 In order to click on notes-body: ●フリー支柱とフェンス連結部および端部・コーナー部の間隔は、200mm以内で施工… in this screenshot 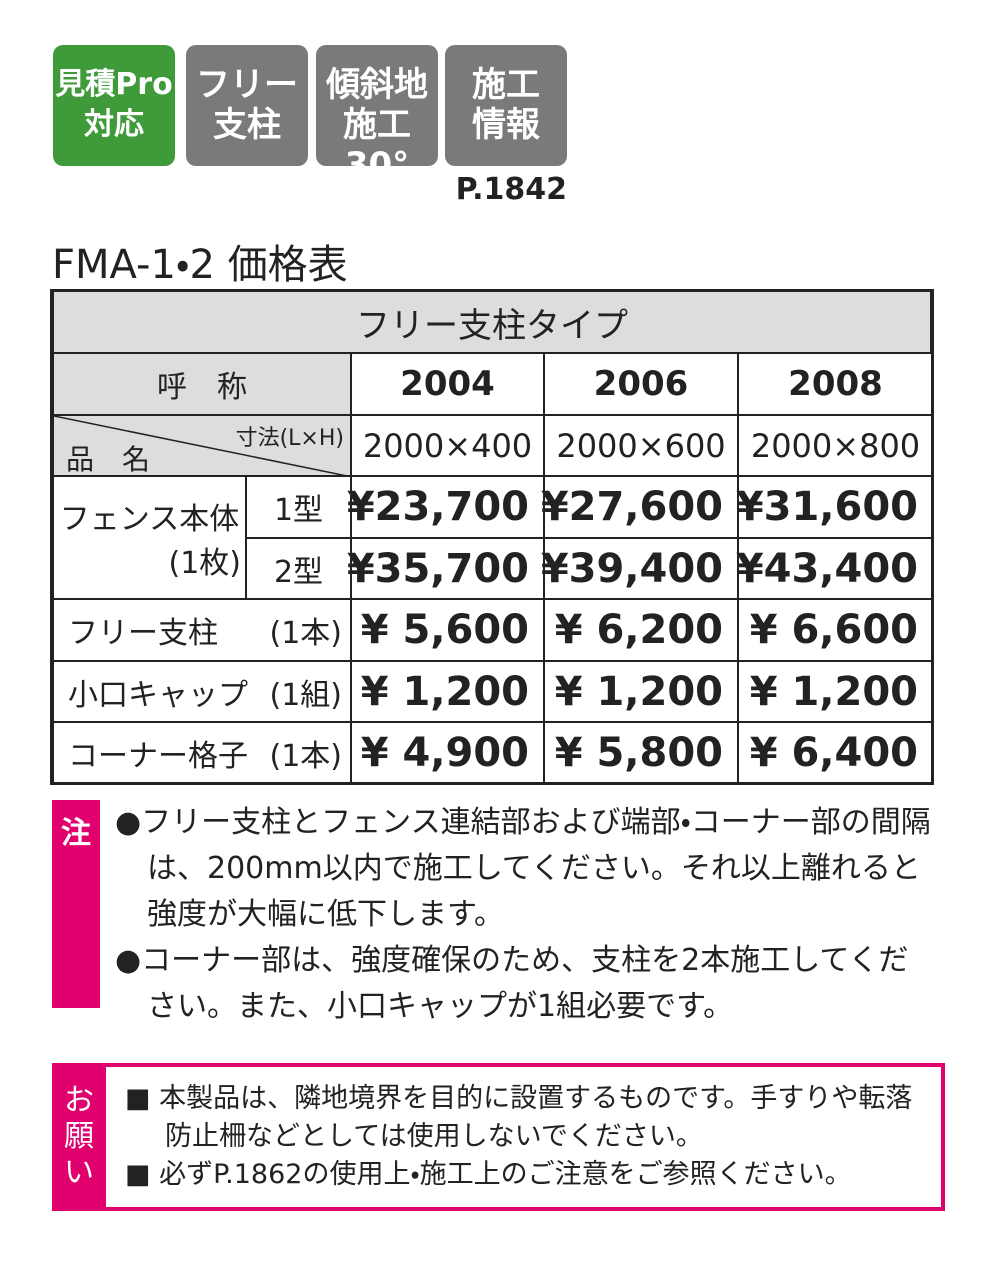, I will do `click(525, 915)`.